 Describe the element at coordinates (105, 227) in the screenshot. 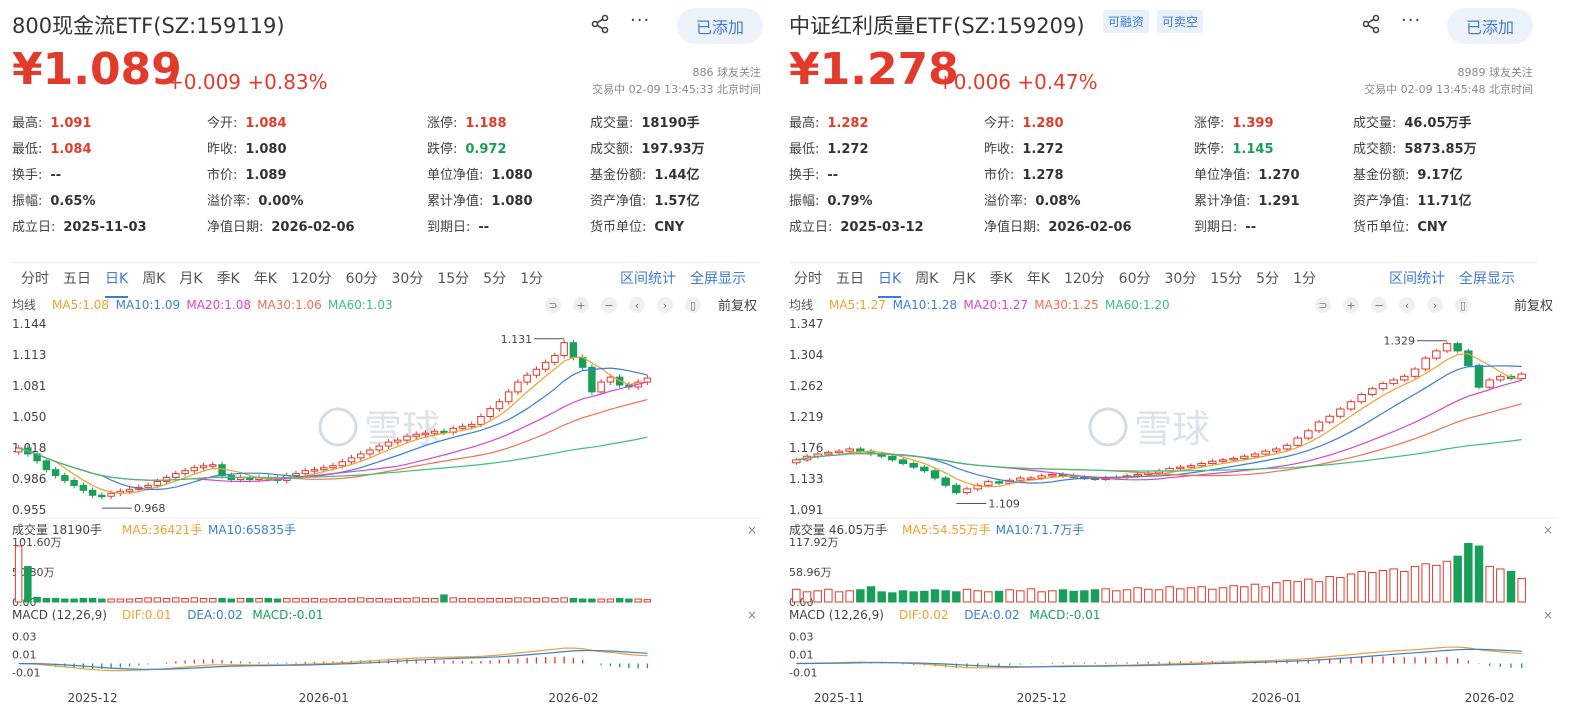

I see `stat-value: 2025-11-03` at that location.